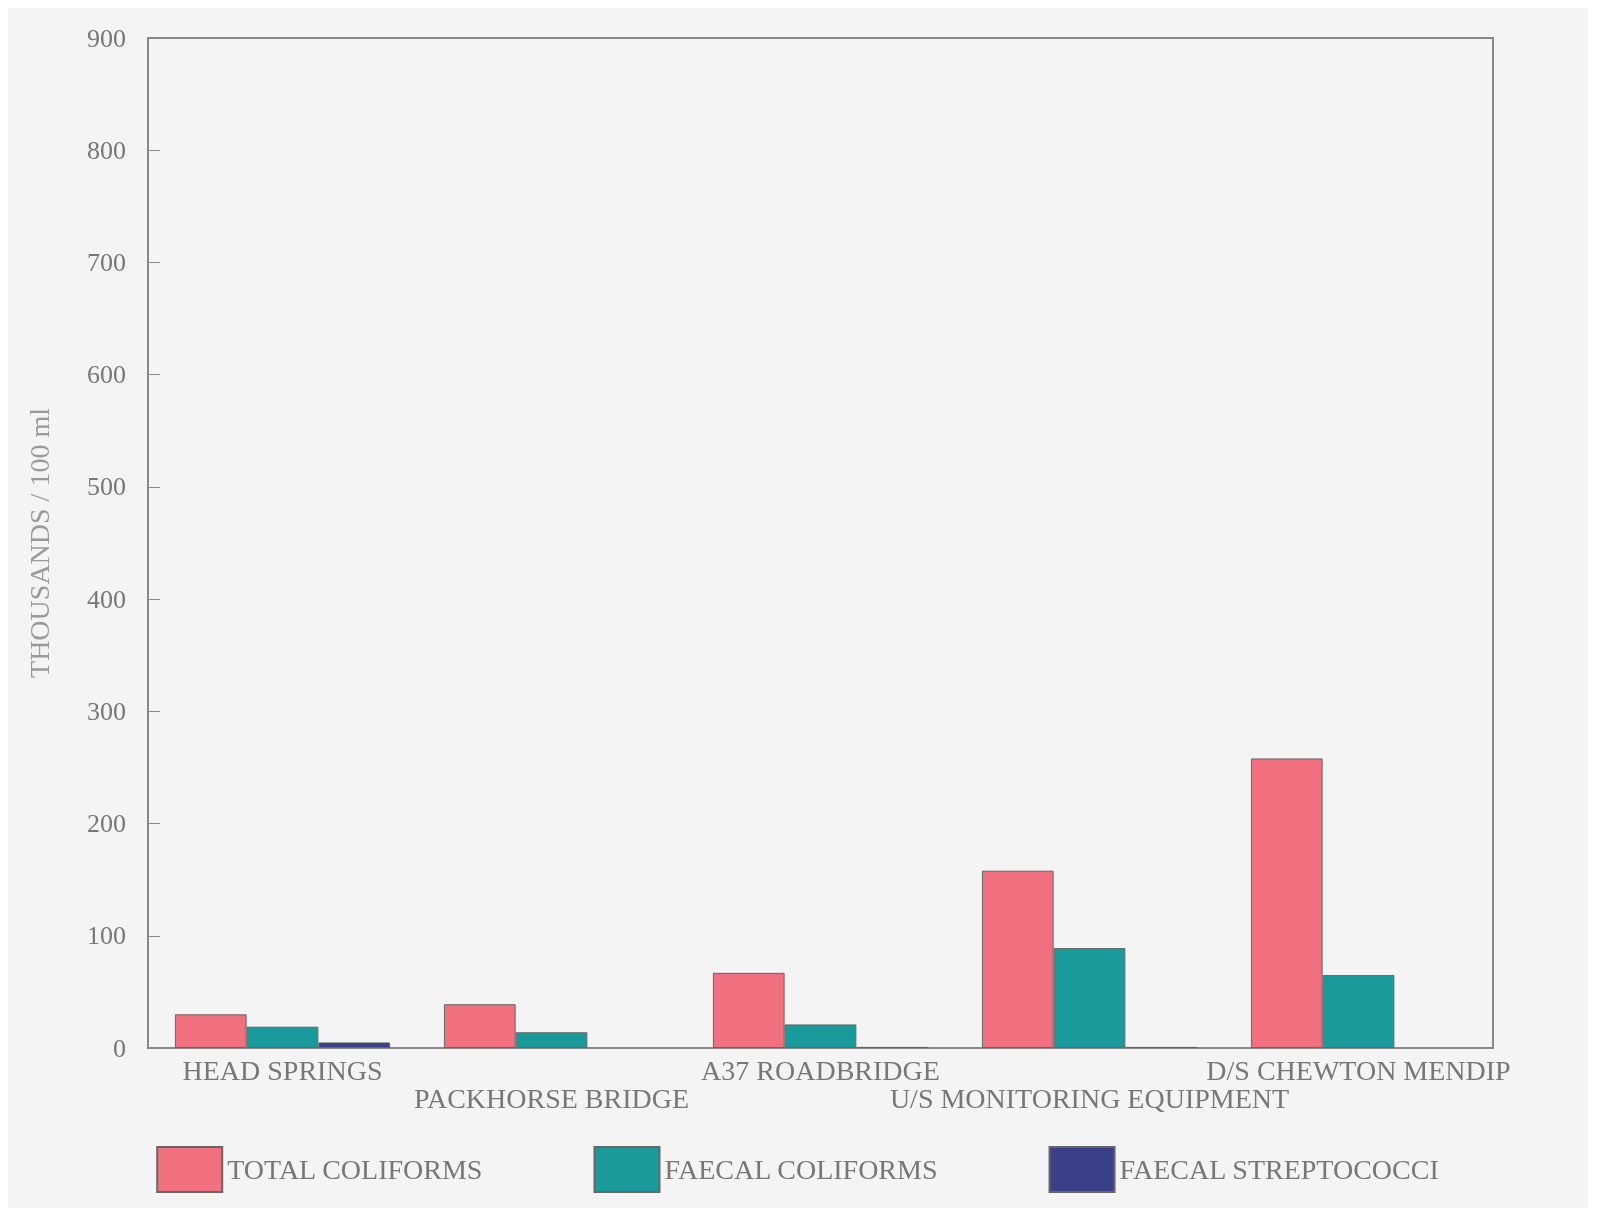  Describe the element at coordinates (1279, 1169) in the screenshot. I see `legend-label: FAECAL STREPTOCOCCI` at that location.